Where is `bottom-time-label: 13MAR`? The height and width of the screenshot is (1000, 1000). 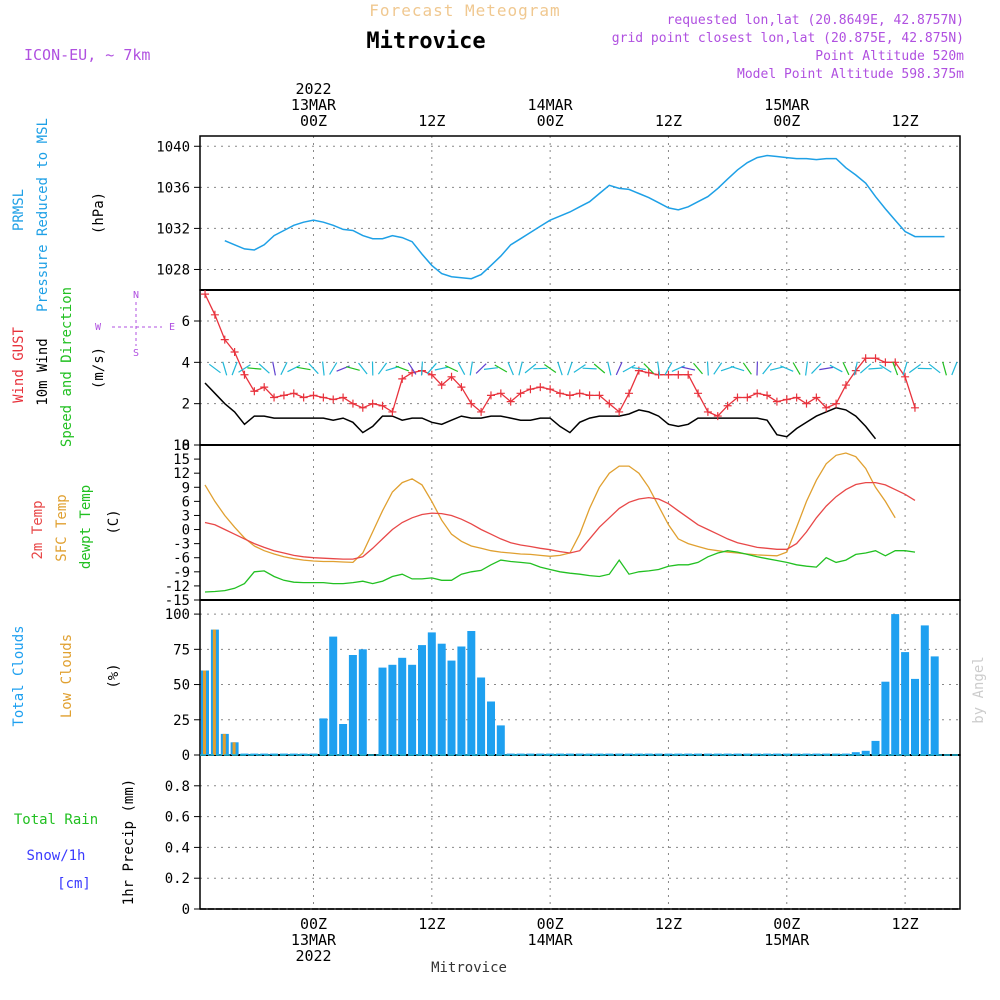
bottom-time-label: 13MAR is located at coordinates (314, 940).